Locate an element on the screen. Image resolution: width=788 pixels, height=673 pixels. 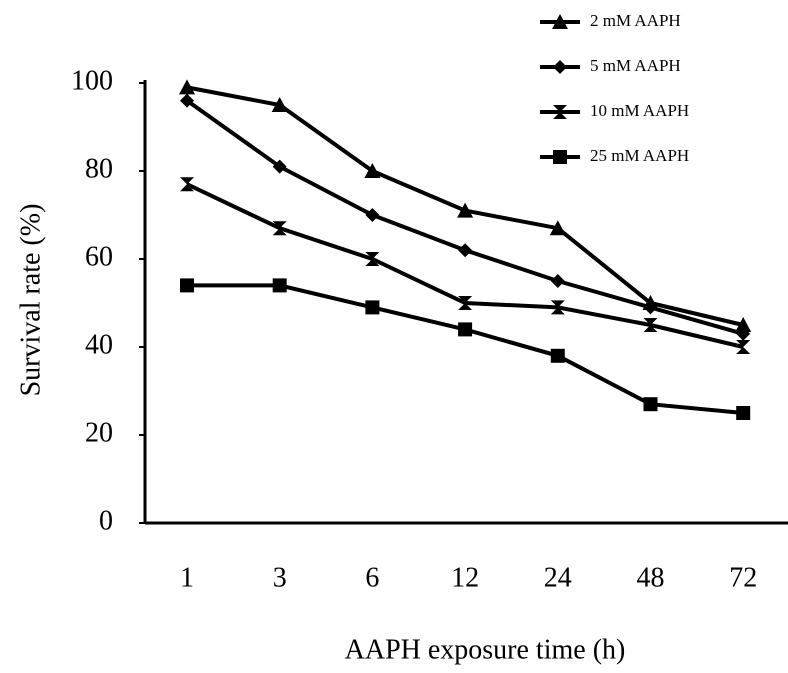
x-tick-label: 6 is located at coordinates (372, 577).